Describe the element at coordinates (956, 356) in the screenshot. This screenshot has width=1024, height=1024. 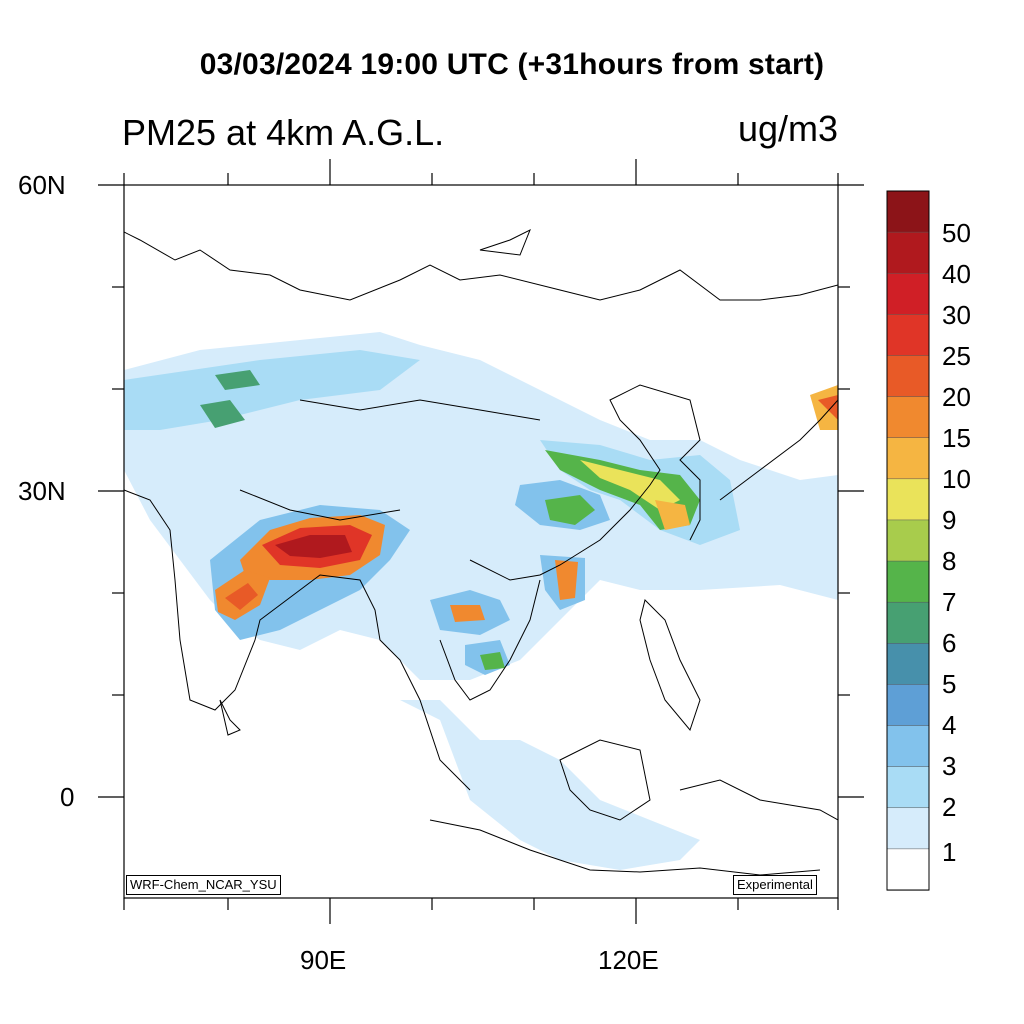
I see `legend-label: 25` at that location.